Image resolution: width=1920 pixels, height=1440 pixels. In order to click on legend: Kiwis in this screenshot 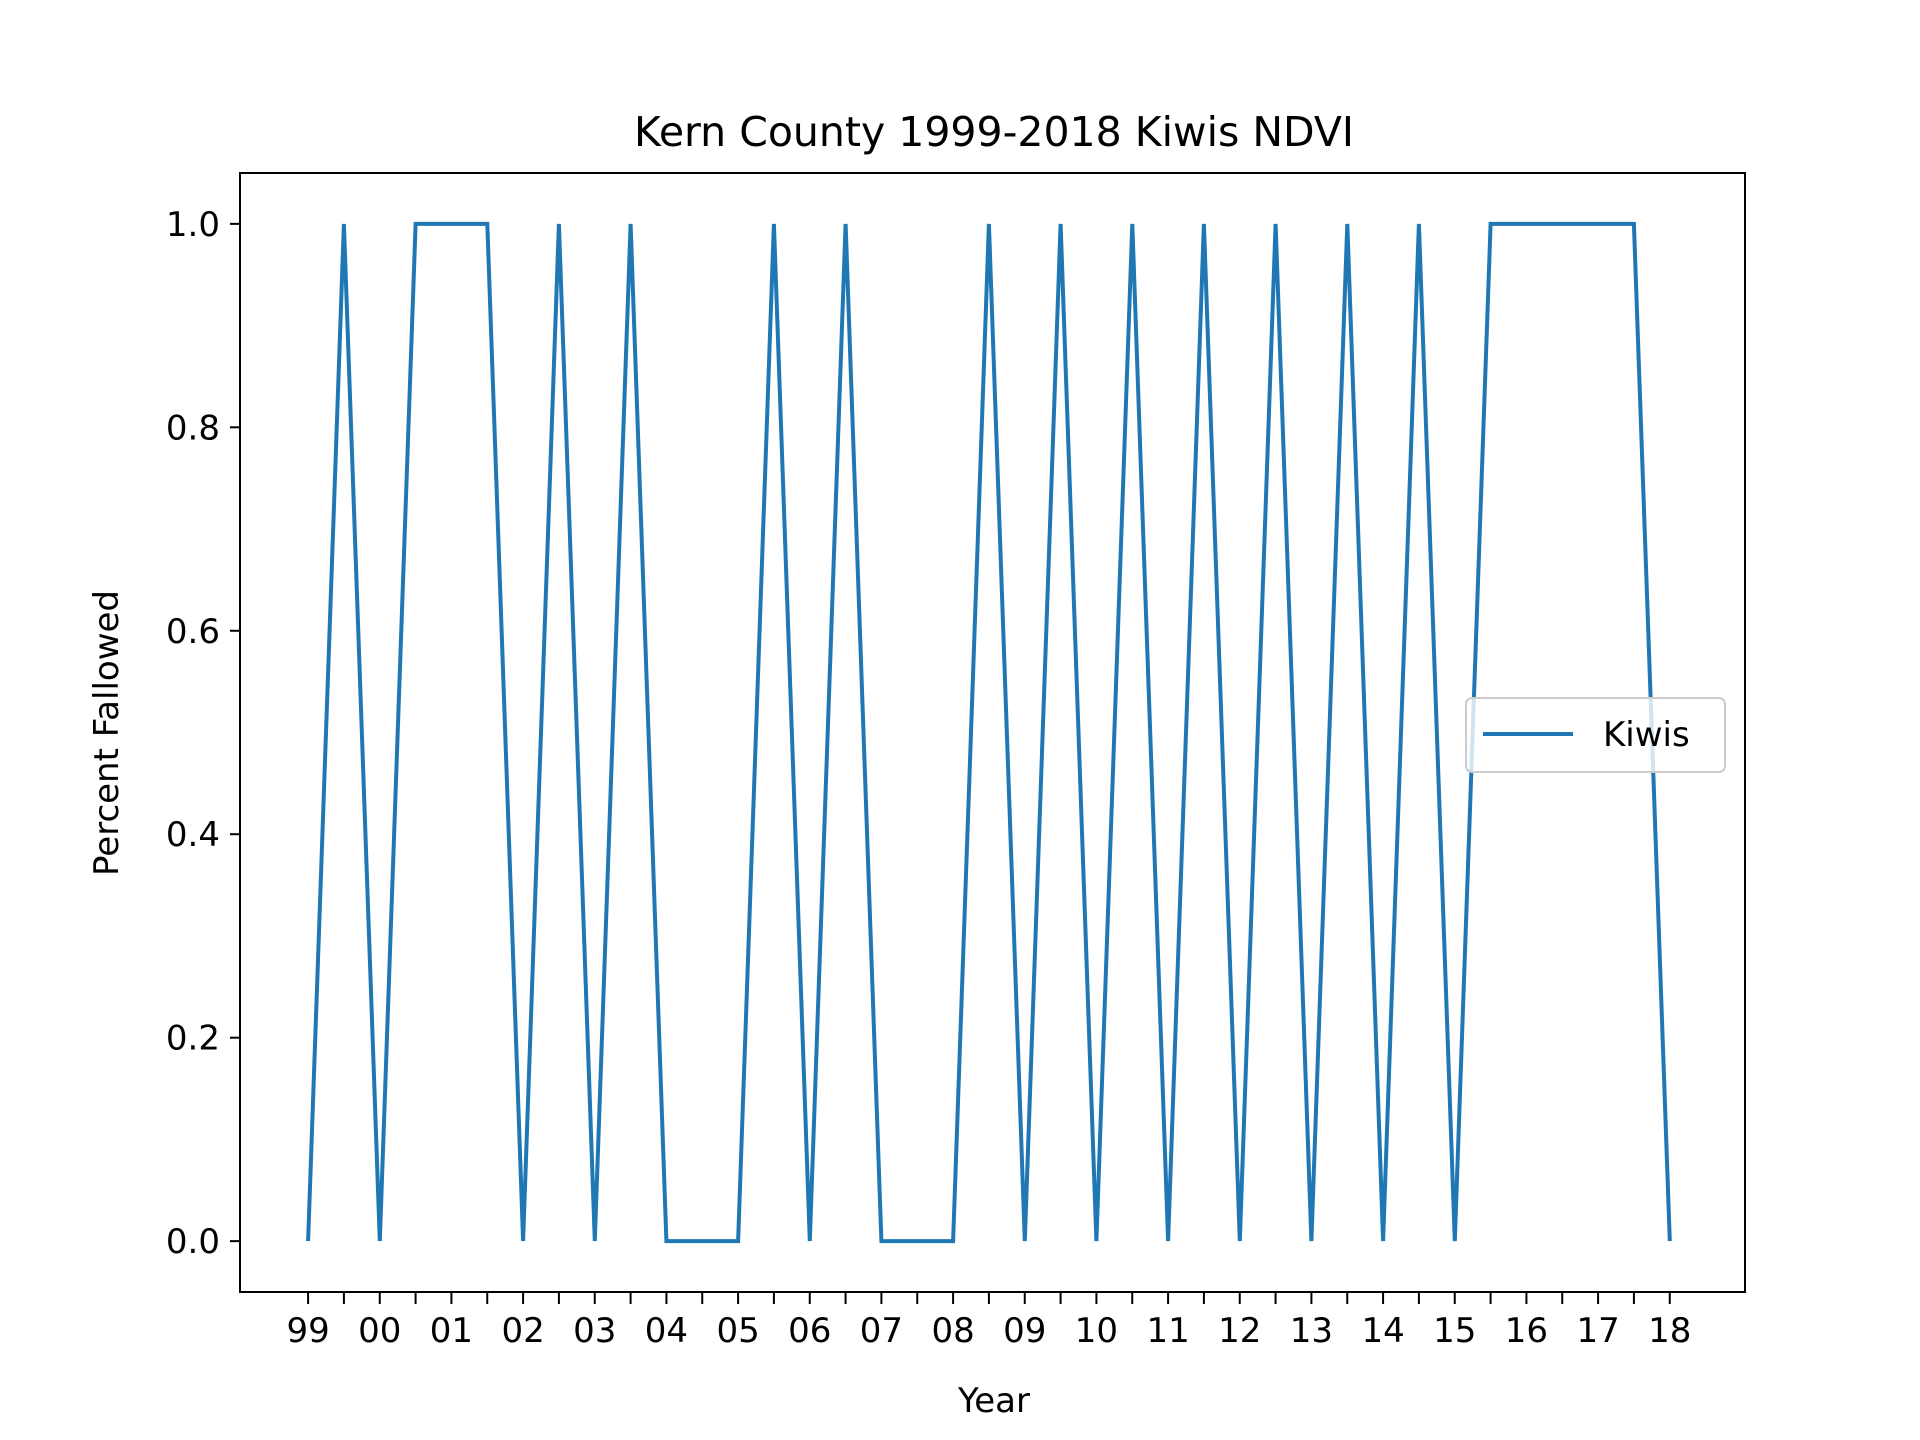, I will do `click(1595, 735)`.